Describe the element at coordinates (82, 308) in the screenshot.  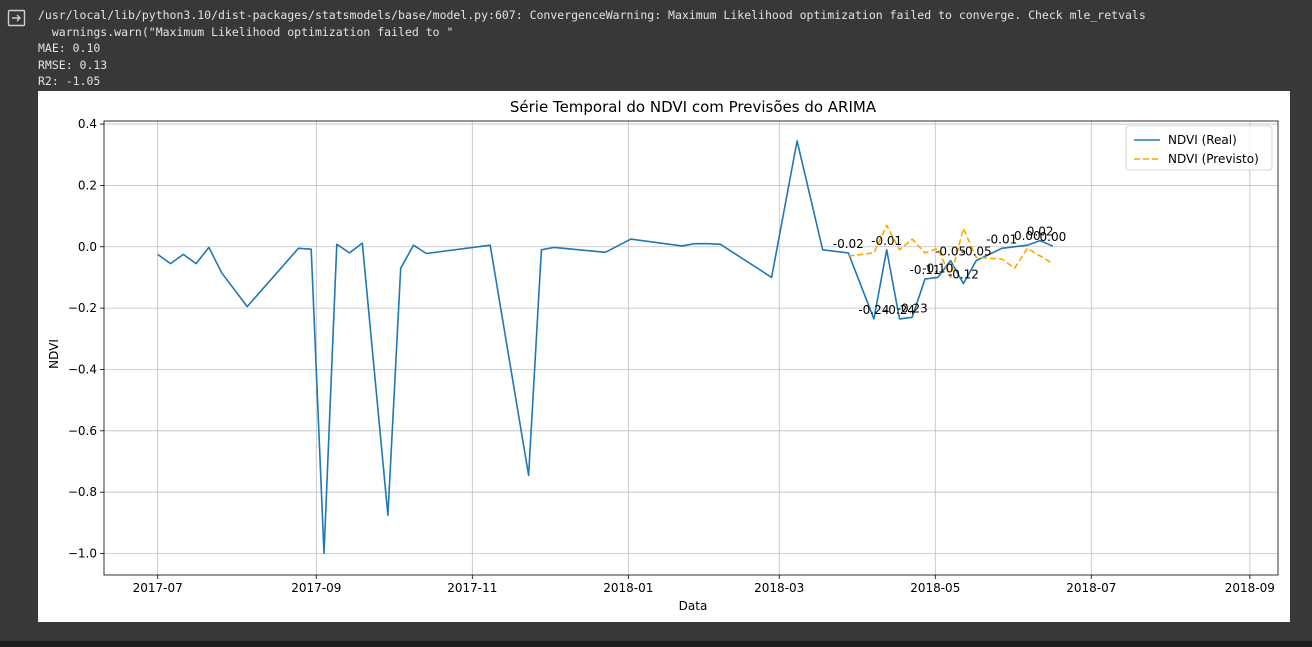
I see `y-tick-label: −0.2` at that location.